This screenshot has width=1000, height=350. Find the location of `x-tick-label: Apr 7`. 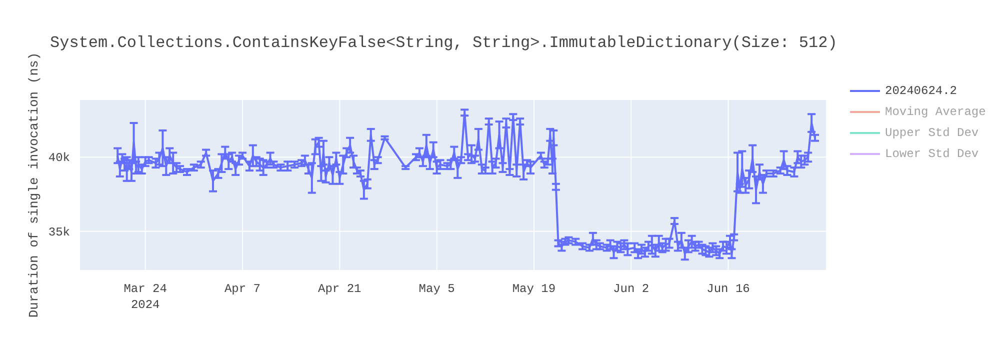

x-tick-label: Apr 7 is located at coordinates (242, 289).